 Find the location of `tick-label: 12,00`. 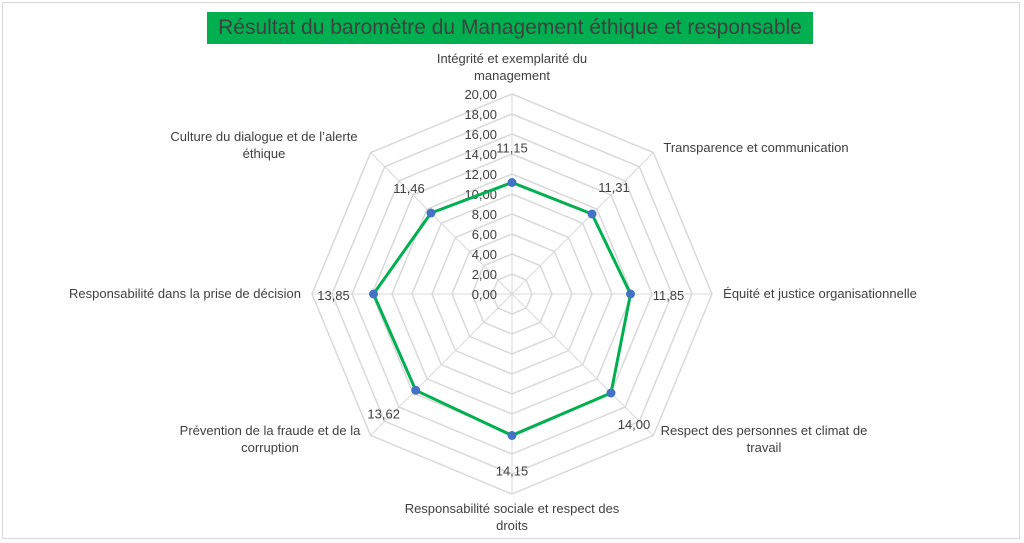

tick-label: 12,00 is located at coordinates (480, 174).